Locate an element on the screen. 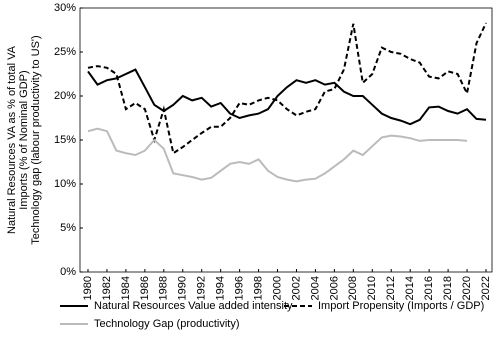 Image resolution: width=500 pixels, height=359 pixels. x-tick-label: 1994 is located at coordinates (221, 288).